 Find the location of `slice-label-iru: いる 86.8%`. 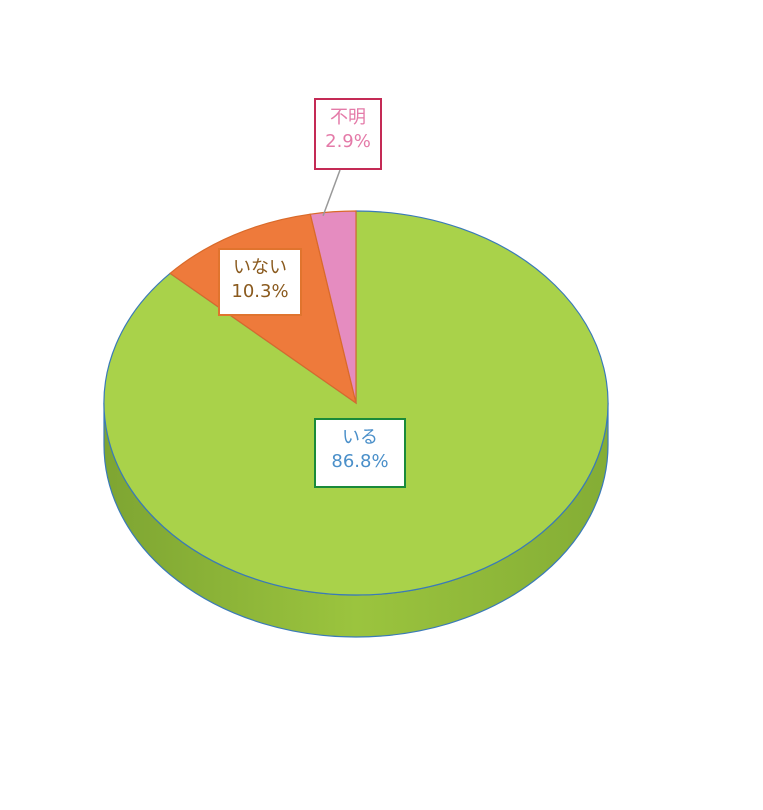

slice-label-iru: いる 86.8% is located at coordinates (360, 453).